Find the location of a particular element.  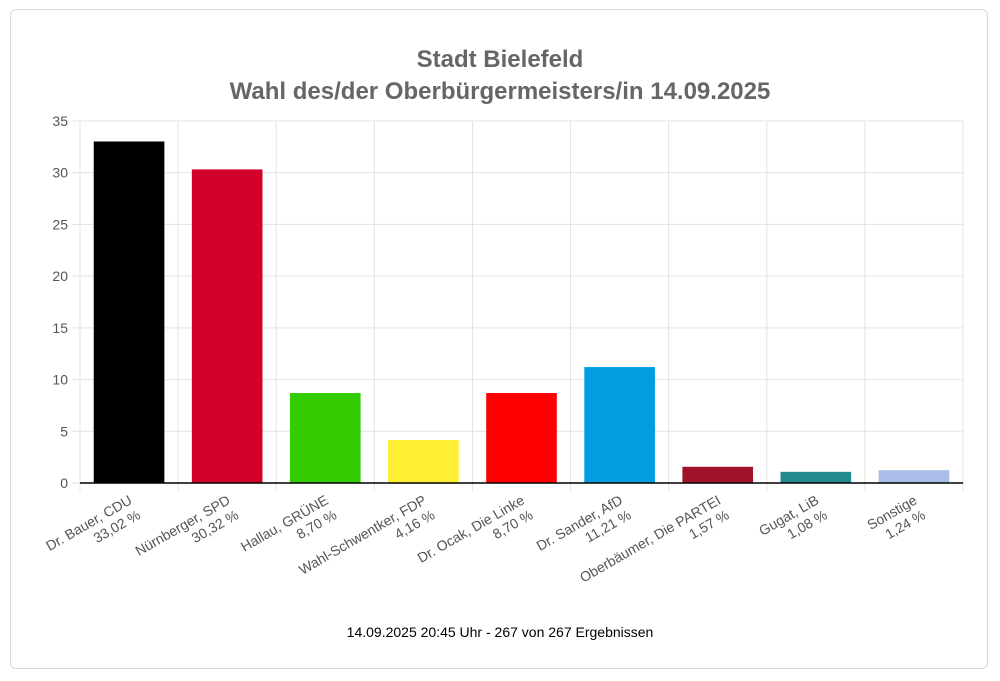

y-tick-label: 5 is located at coordinates (64, 431).